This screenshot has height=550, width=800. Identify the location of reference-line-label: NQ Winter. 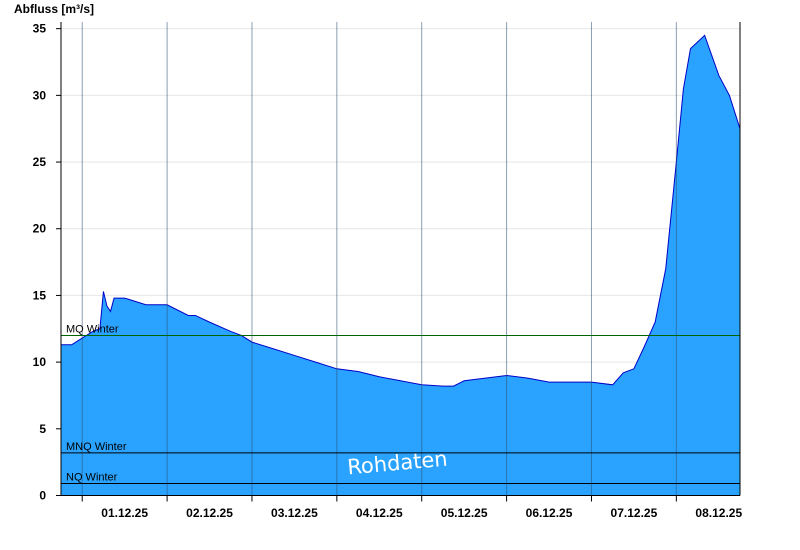
(92, 477).